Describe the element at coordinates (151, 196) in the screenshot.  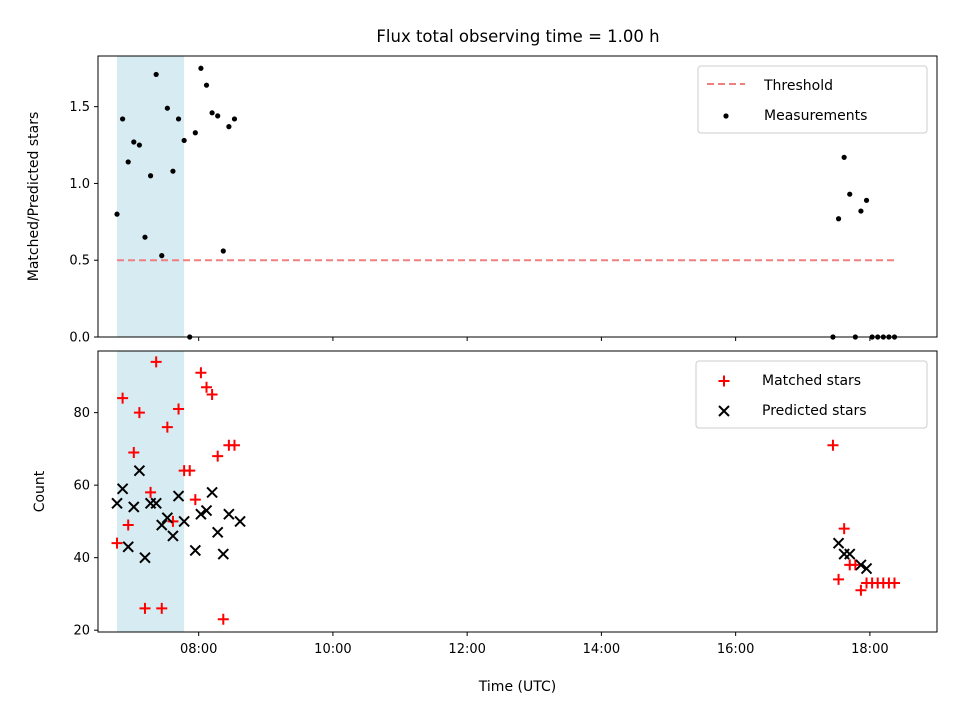
I see `observing-span` at that location.